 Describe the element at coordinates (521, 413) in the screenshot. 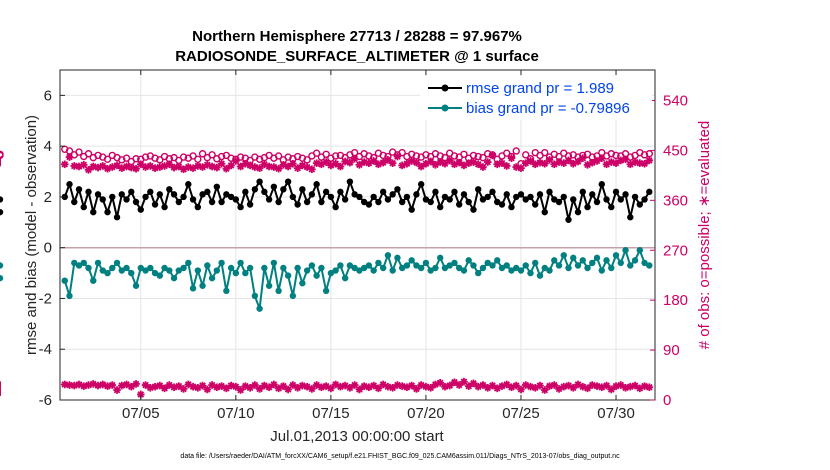

I see `x-tick-label: 07/25` at that location.